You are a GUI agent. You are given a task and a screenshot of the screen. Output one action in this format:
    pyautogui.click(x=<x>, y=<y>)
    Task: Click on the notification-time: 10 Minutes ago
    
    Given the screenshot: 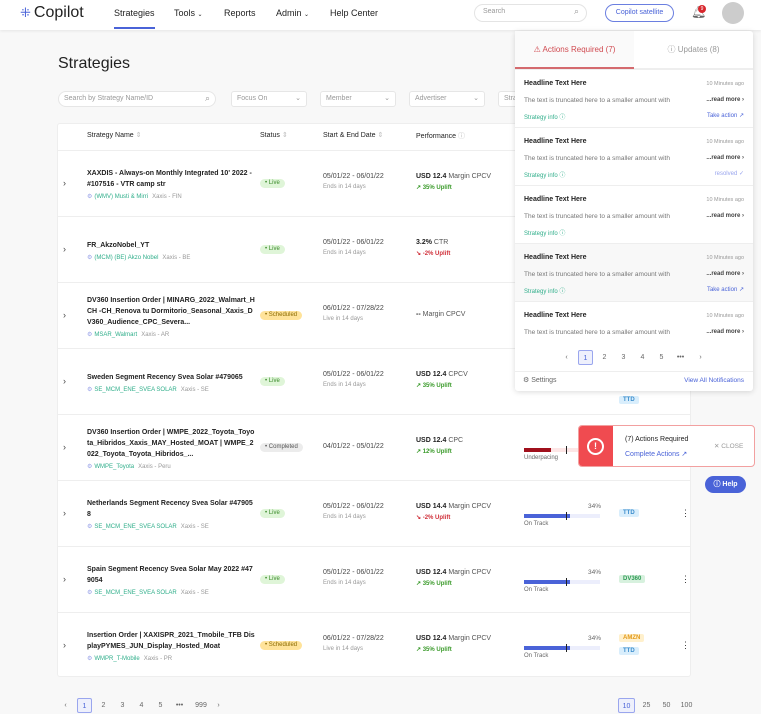 What is the action you would take?
    pyautogui.click(x=725, y=316)
    